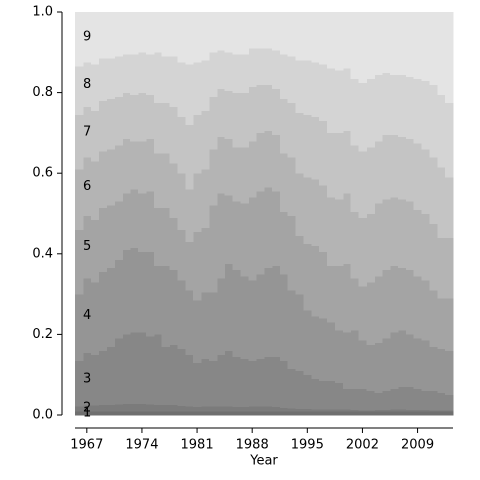 This screenshot has width=480, height=480. Describe the element at coordinates (197, 445) in the screenshot. I see `x-tick-label: 1981` at that location.